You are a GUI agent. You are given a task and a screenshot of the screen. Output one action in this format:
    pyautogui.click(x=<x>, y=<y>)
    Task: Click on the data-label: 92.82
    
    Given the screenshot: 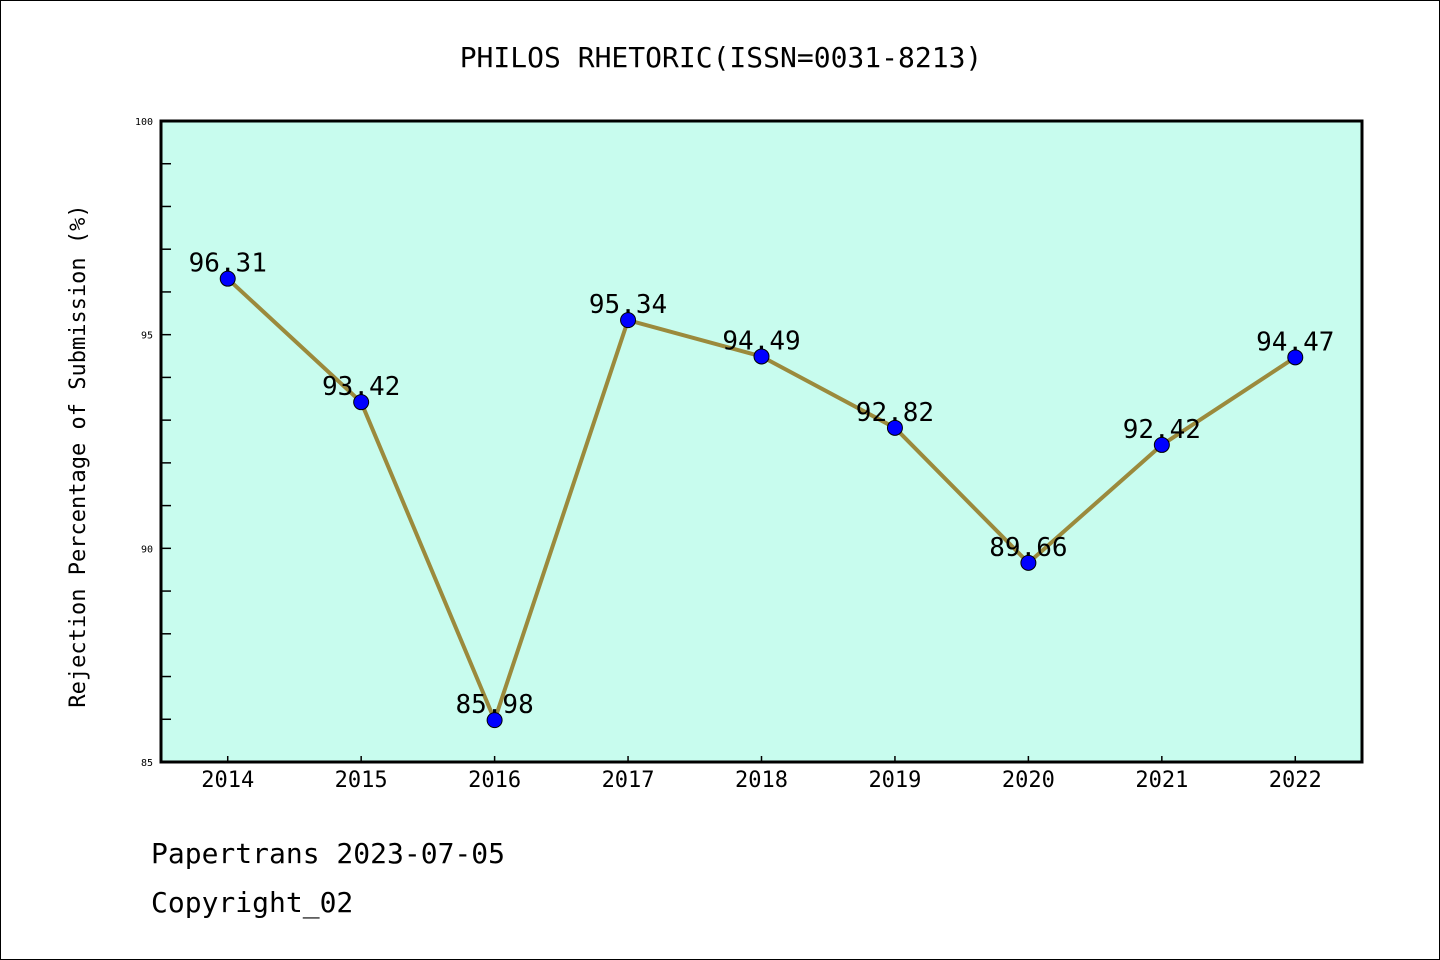 What is the action you would take?
    pyautogui.click(x=895, y=413)
    